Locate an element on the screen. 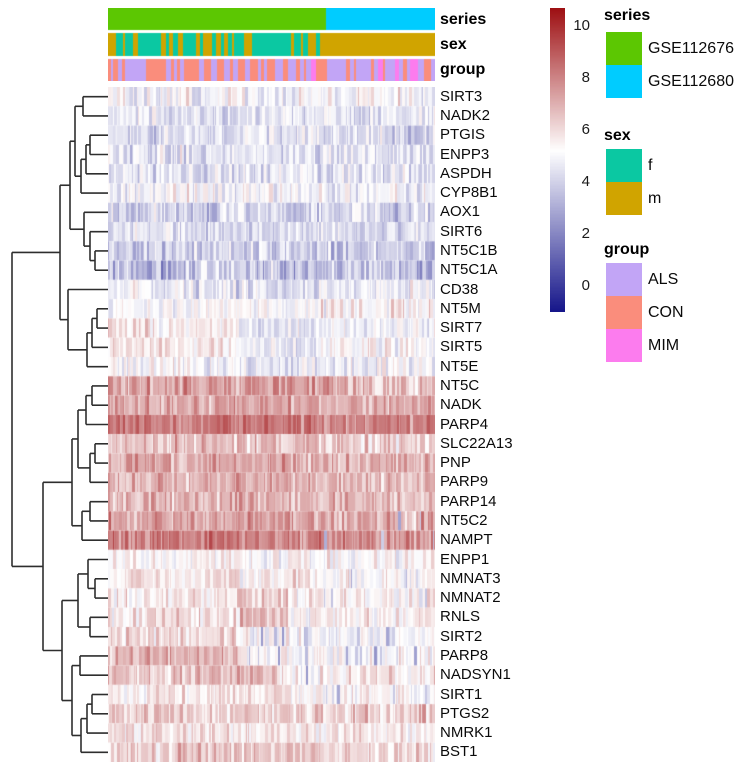  row-label: NT5C1A is located at coordinates (469, 270).